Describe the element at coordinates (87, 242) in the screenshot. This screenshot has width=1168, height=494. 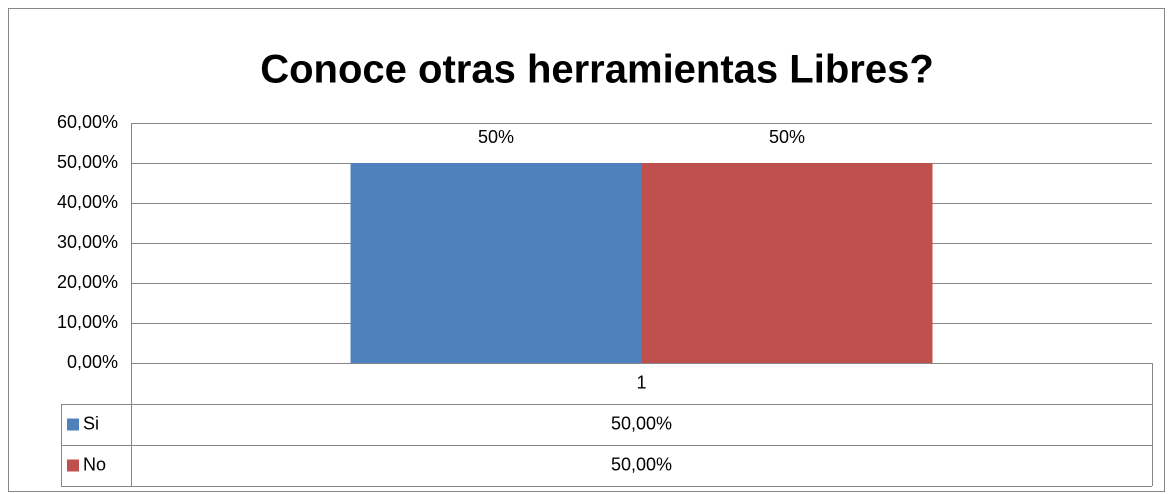
I see `y-tick-label: 30,00%` at that location.